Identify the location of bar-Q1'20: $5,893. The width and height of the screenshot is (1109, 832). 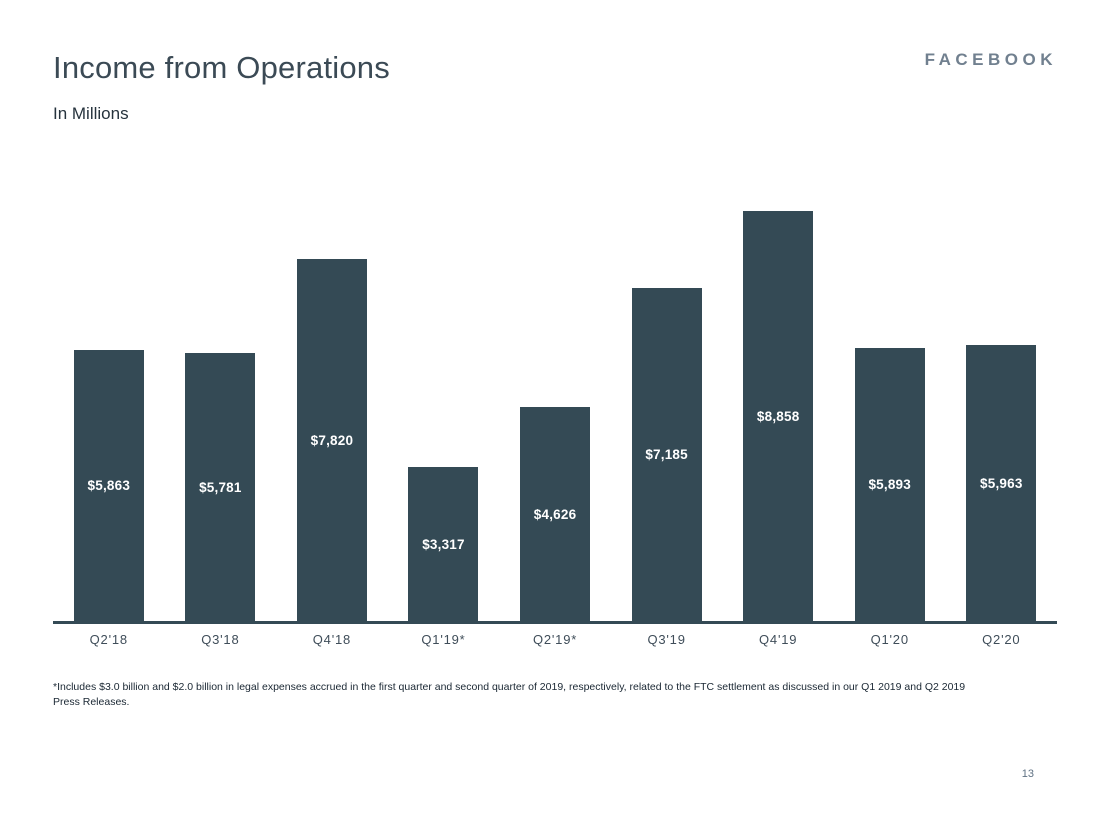
(889, 484).